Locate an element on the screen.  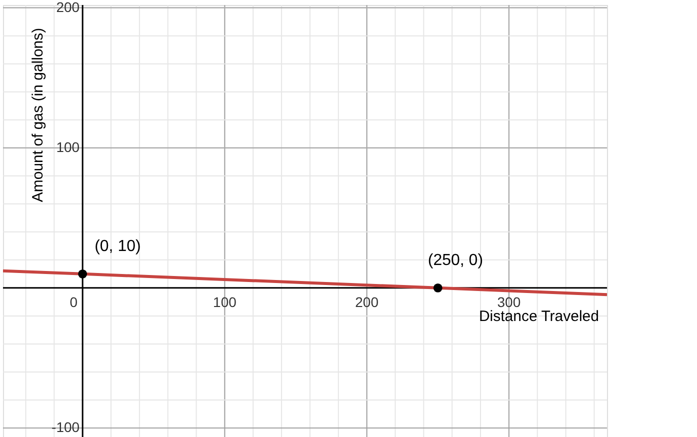
line-series is located at coordinates (305, 282).